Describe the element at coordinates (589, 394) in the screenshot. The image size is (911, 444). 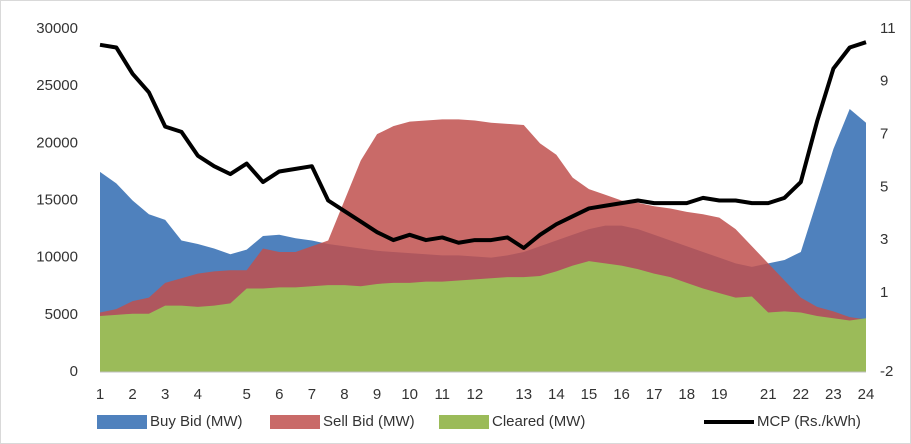
I see `x-tick-label: 15` at that location.